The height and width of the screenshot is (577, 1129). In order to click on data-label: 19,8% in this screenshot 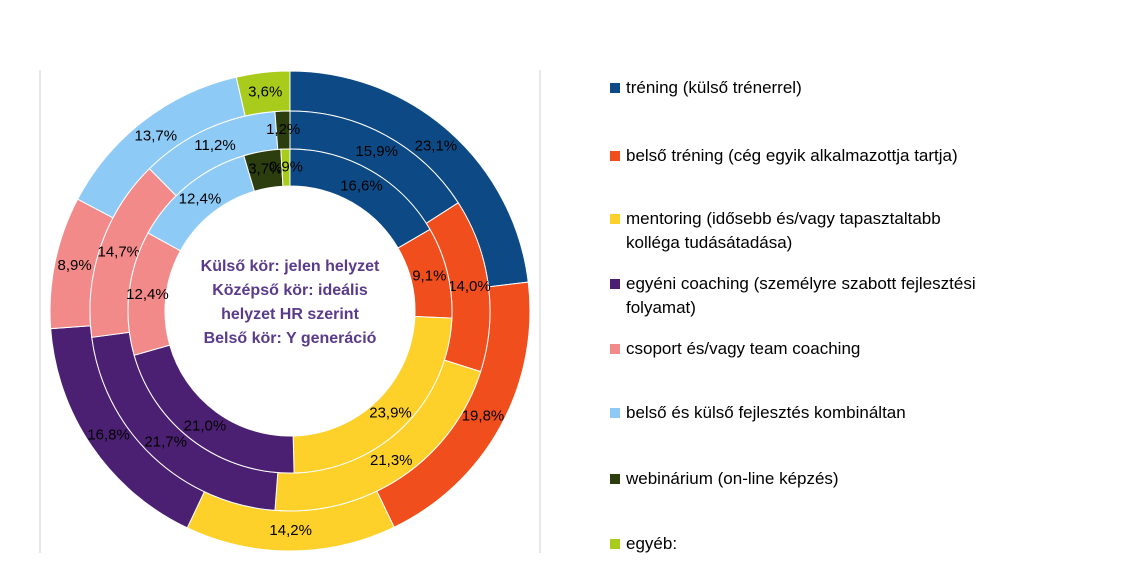, I will do `click(483, 416)`.